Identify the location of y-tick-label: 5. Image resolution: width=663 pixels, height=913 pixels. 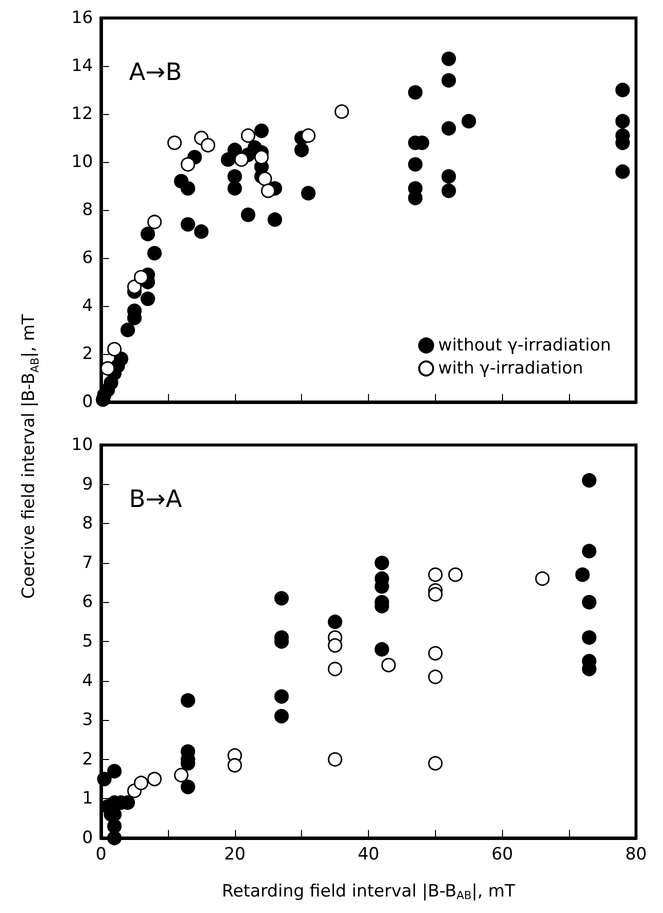
(87, 642).